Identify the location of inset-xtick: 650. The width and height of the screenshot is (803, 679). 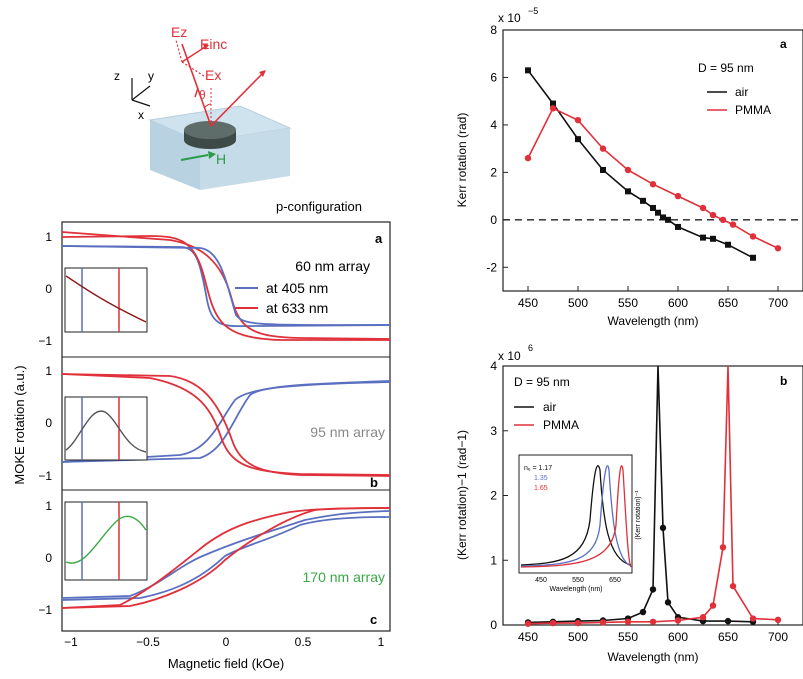
(615, 580).